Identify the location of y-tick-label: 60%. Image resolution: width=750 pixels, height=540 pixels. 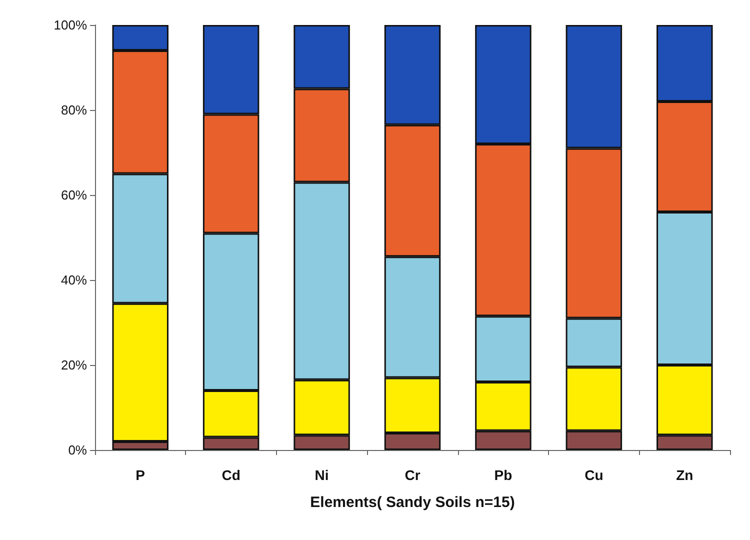
(74, 195).